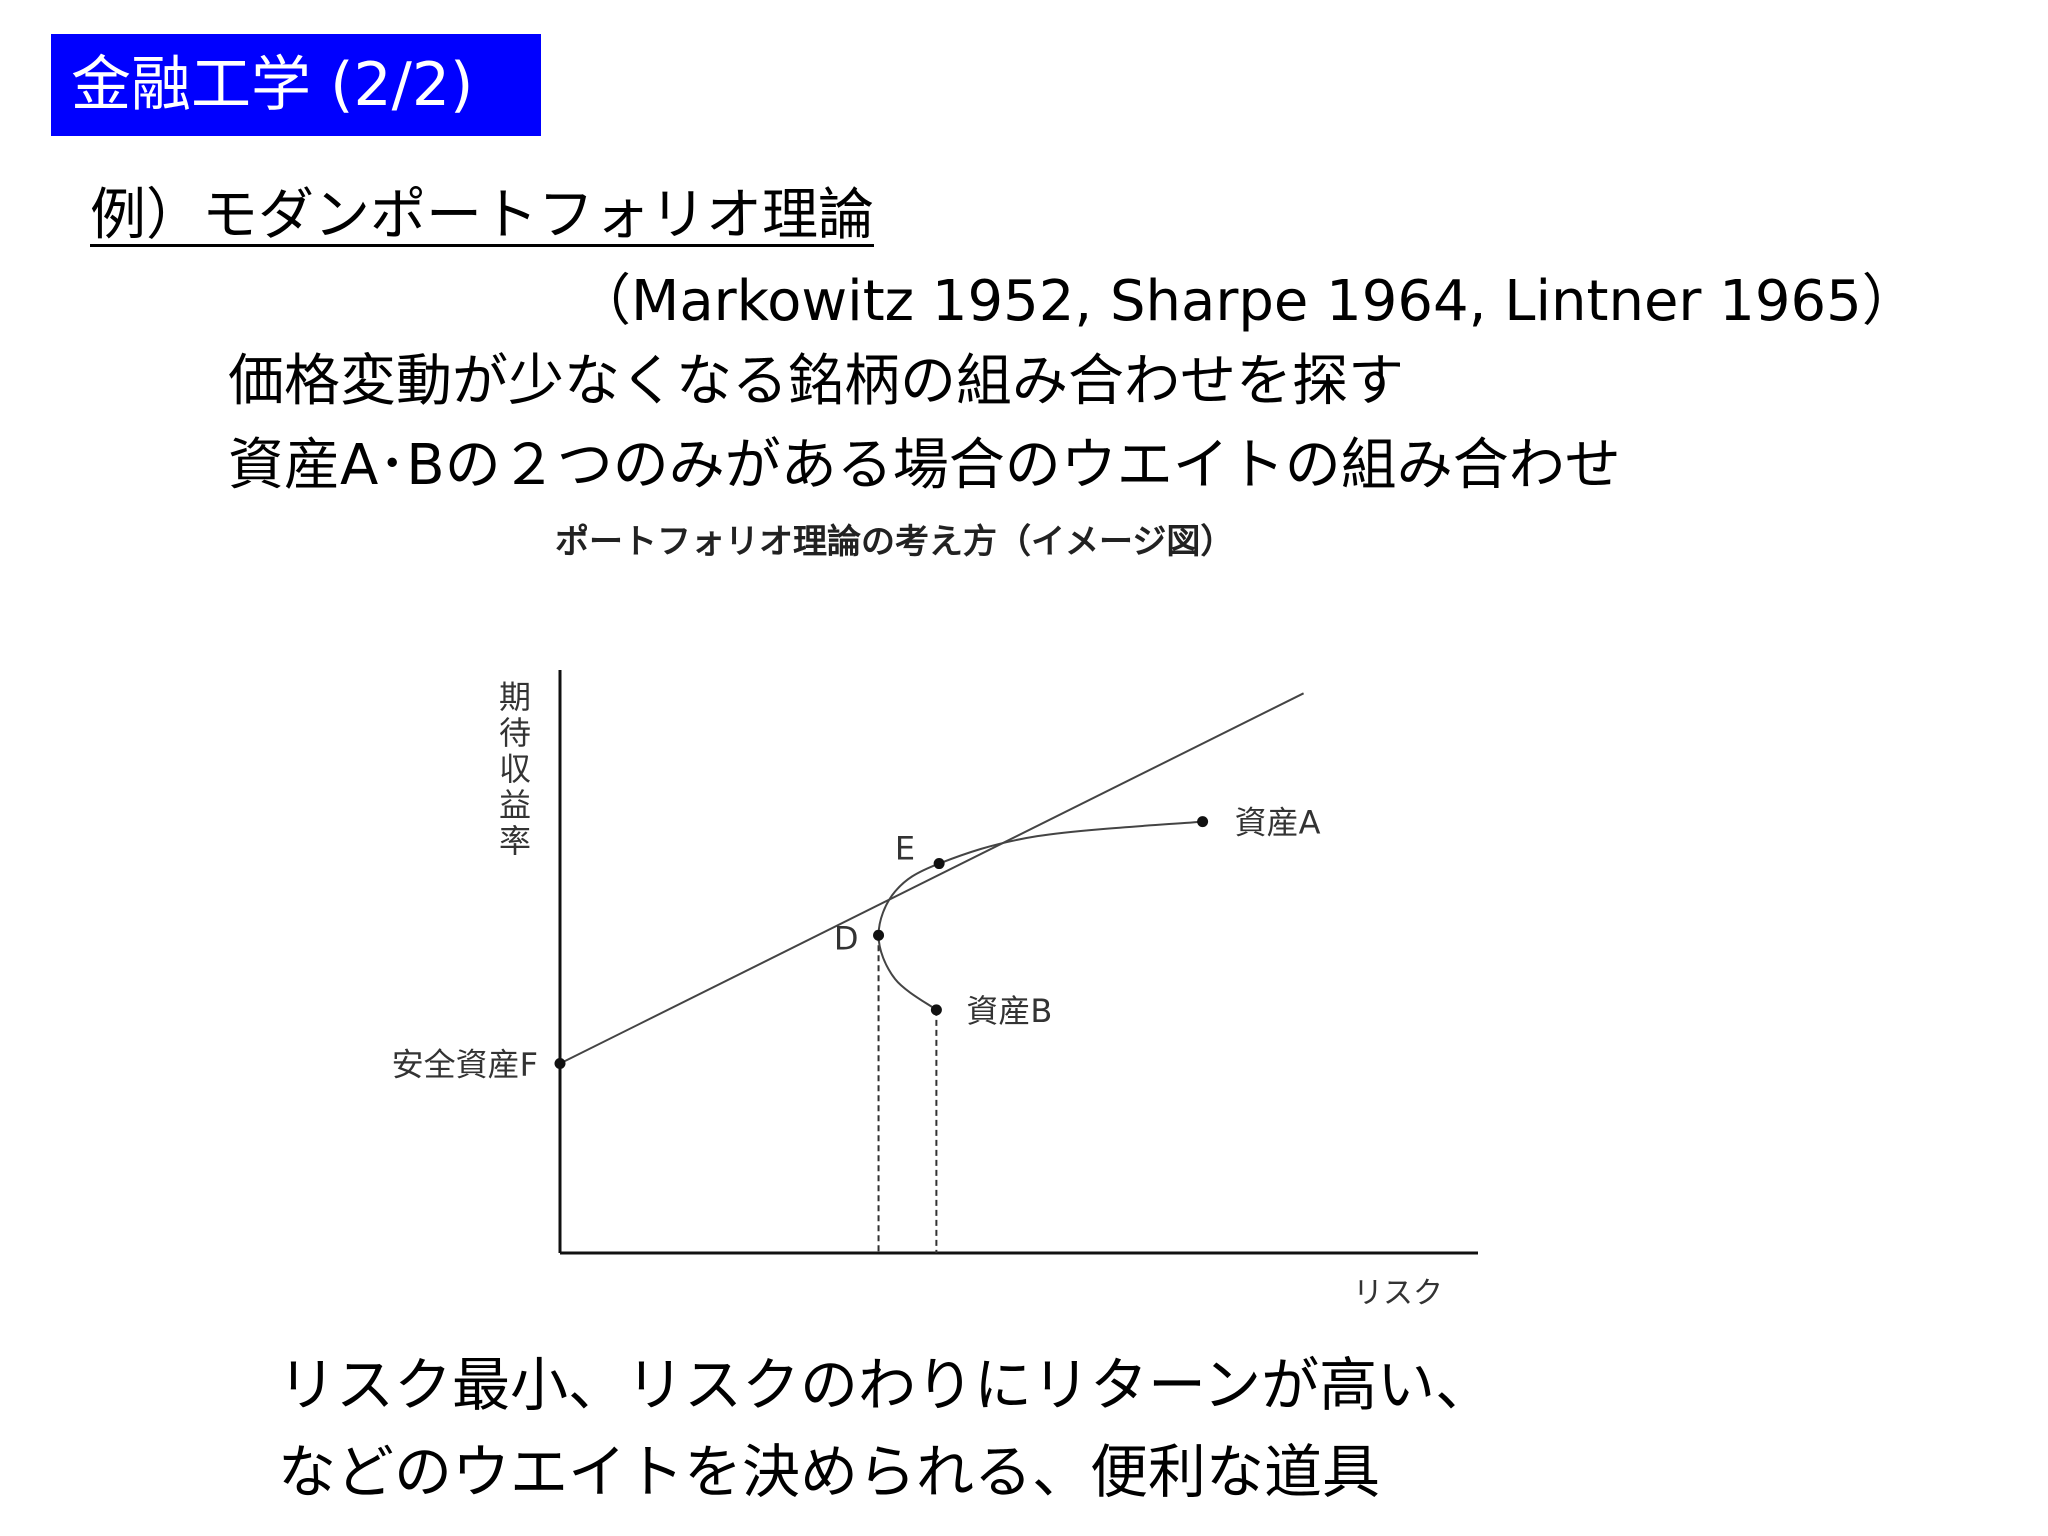 The height and width of the screenshot is (1536, 2048). What do you see at coordinates (846, 938) in the screenshot?
I see `point-label-D: D` at bounding box center [846, 938].